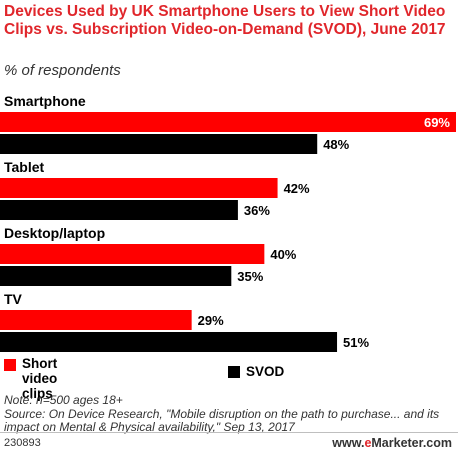 The image size is (458, 454). Describe the element at coordinates (63, 400) in the screenshot. I see `note-text: Note: n=500 ages 18+` at that location.